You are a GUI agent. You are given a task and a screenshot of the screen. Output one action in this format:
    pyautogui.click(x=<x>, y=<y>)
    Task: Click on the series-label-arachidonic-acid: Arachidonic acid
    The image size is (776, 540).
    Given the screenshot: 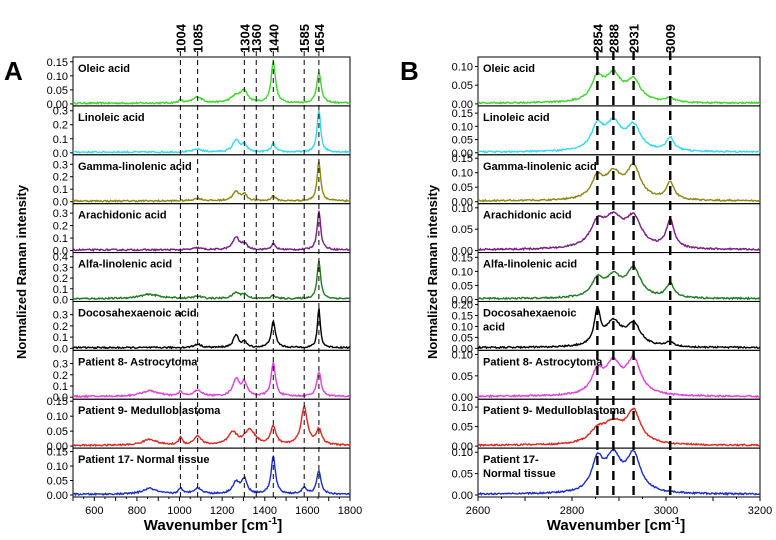 What is the action you would take?
    pyautogui.click(x=527, y=216)
    